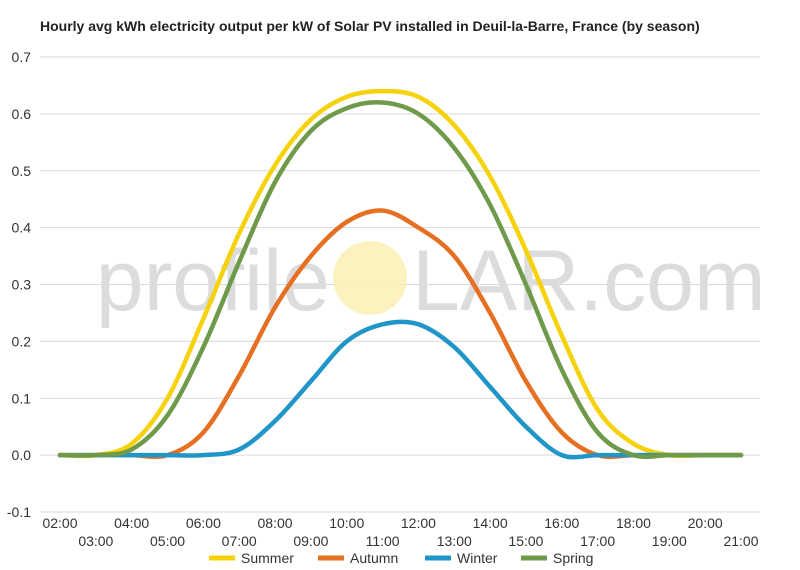 This screenshot has height=570, width=800. I want to click on x-tick-label: 18:00, so click(633, 523).